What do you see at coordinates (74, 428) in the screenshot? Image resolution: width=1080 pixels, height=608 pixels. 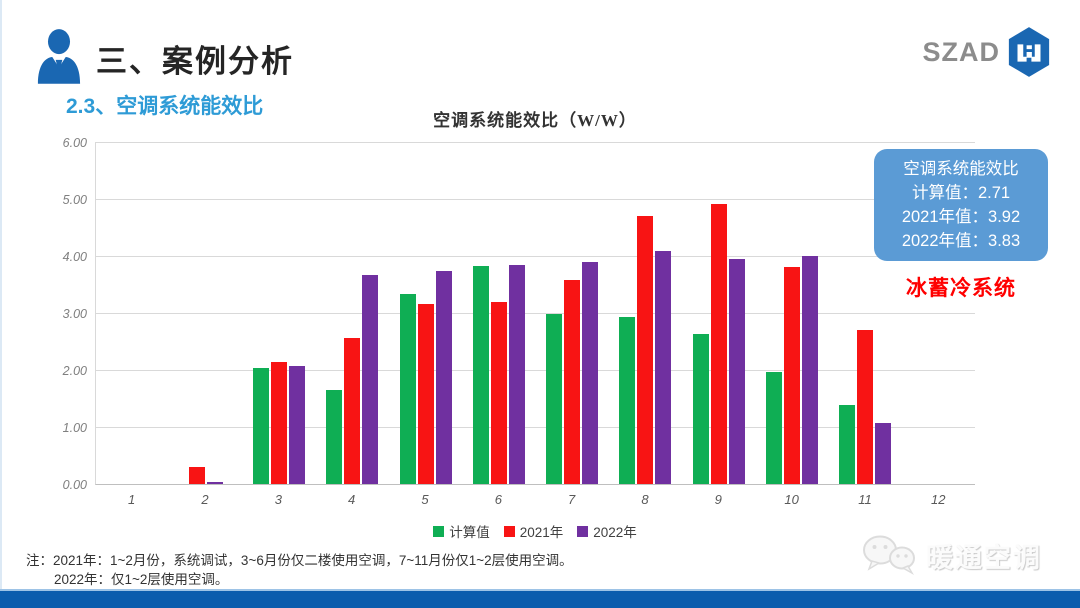 I see `y-axis-tick-label: 1.00` at bounding box center [74, 428].